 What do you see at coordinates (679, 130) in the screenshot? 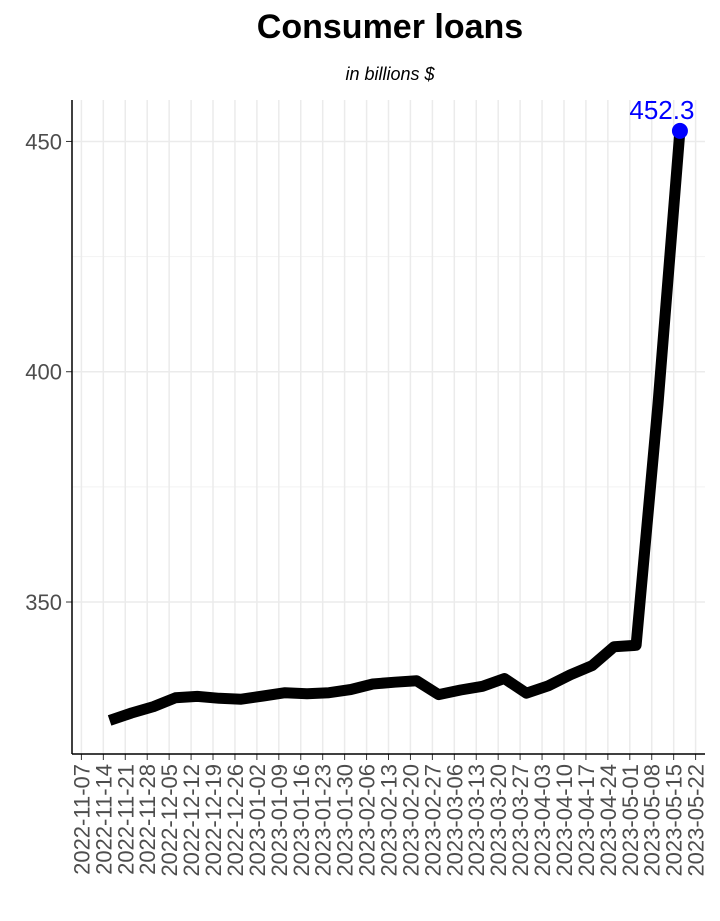
I see `end-point-marker` at bounding box center [679, 130].